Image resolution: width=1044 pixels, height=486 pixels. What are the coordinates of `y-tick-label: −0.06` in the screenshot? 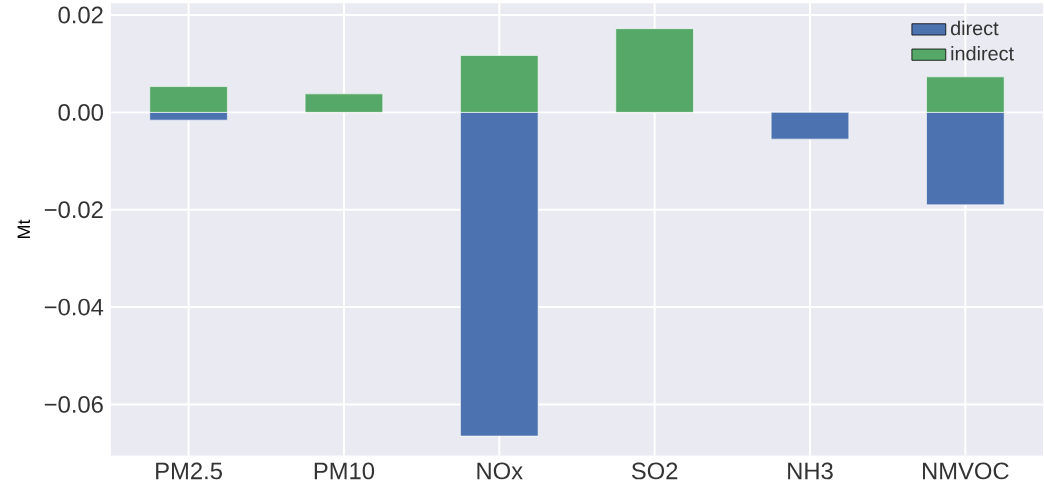 It's located at (73, 404).